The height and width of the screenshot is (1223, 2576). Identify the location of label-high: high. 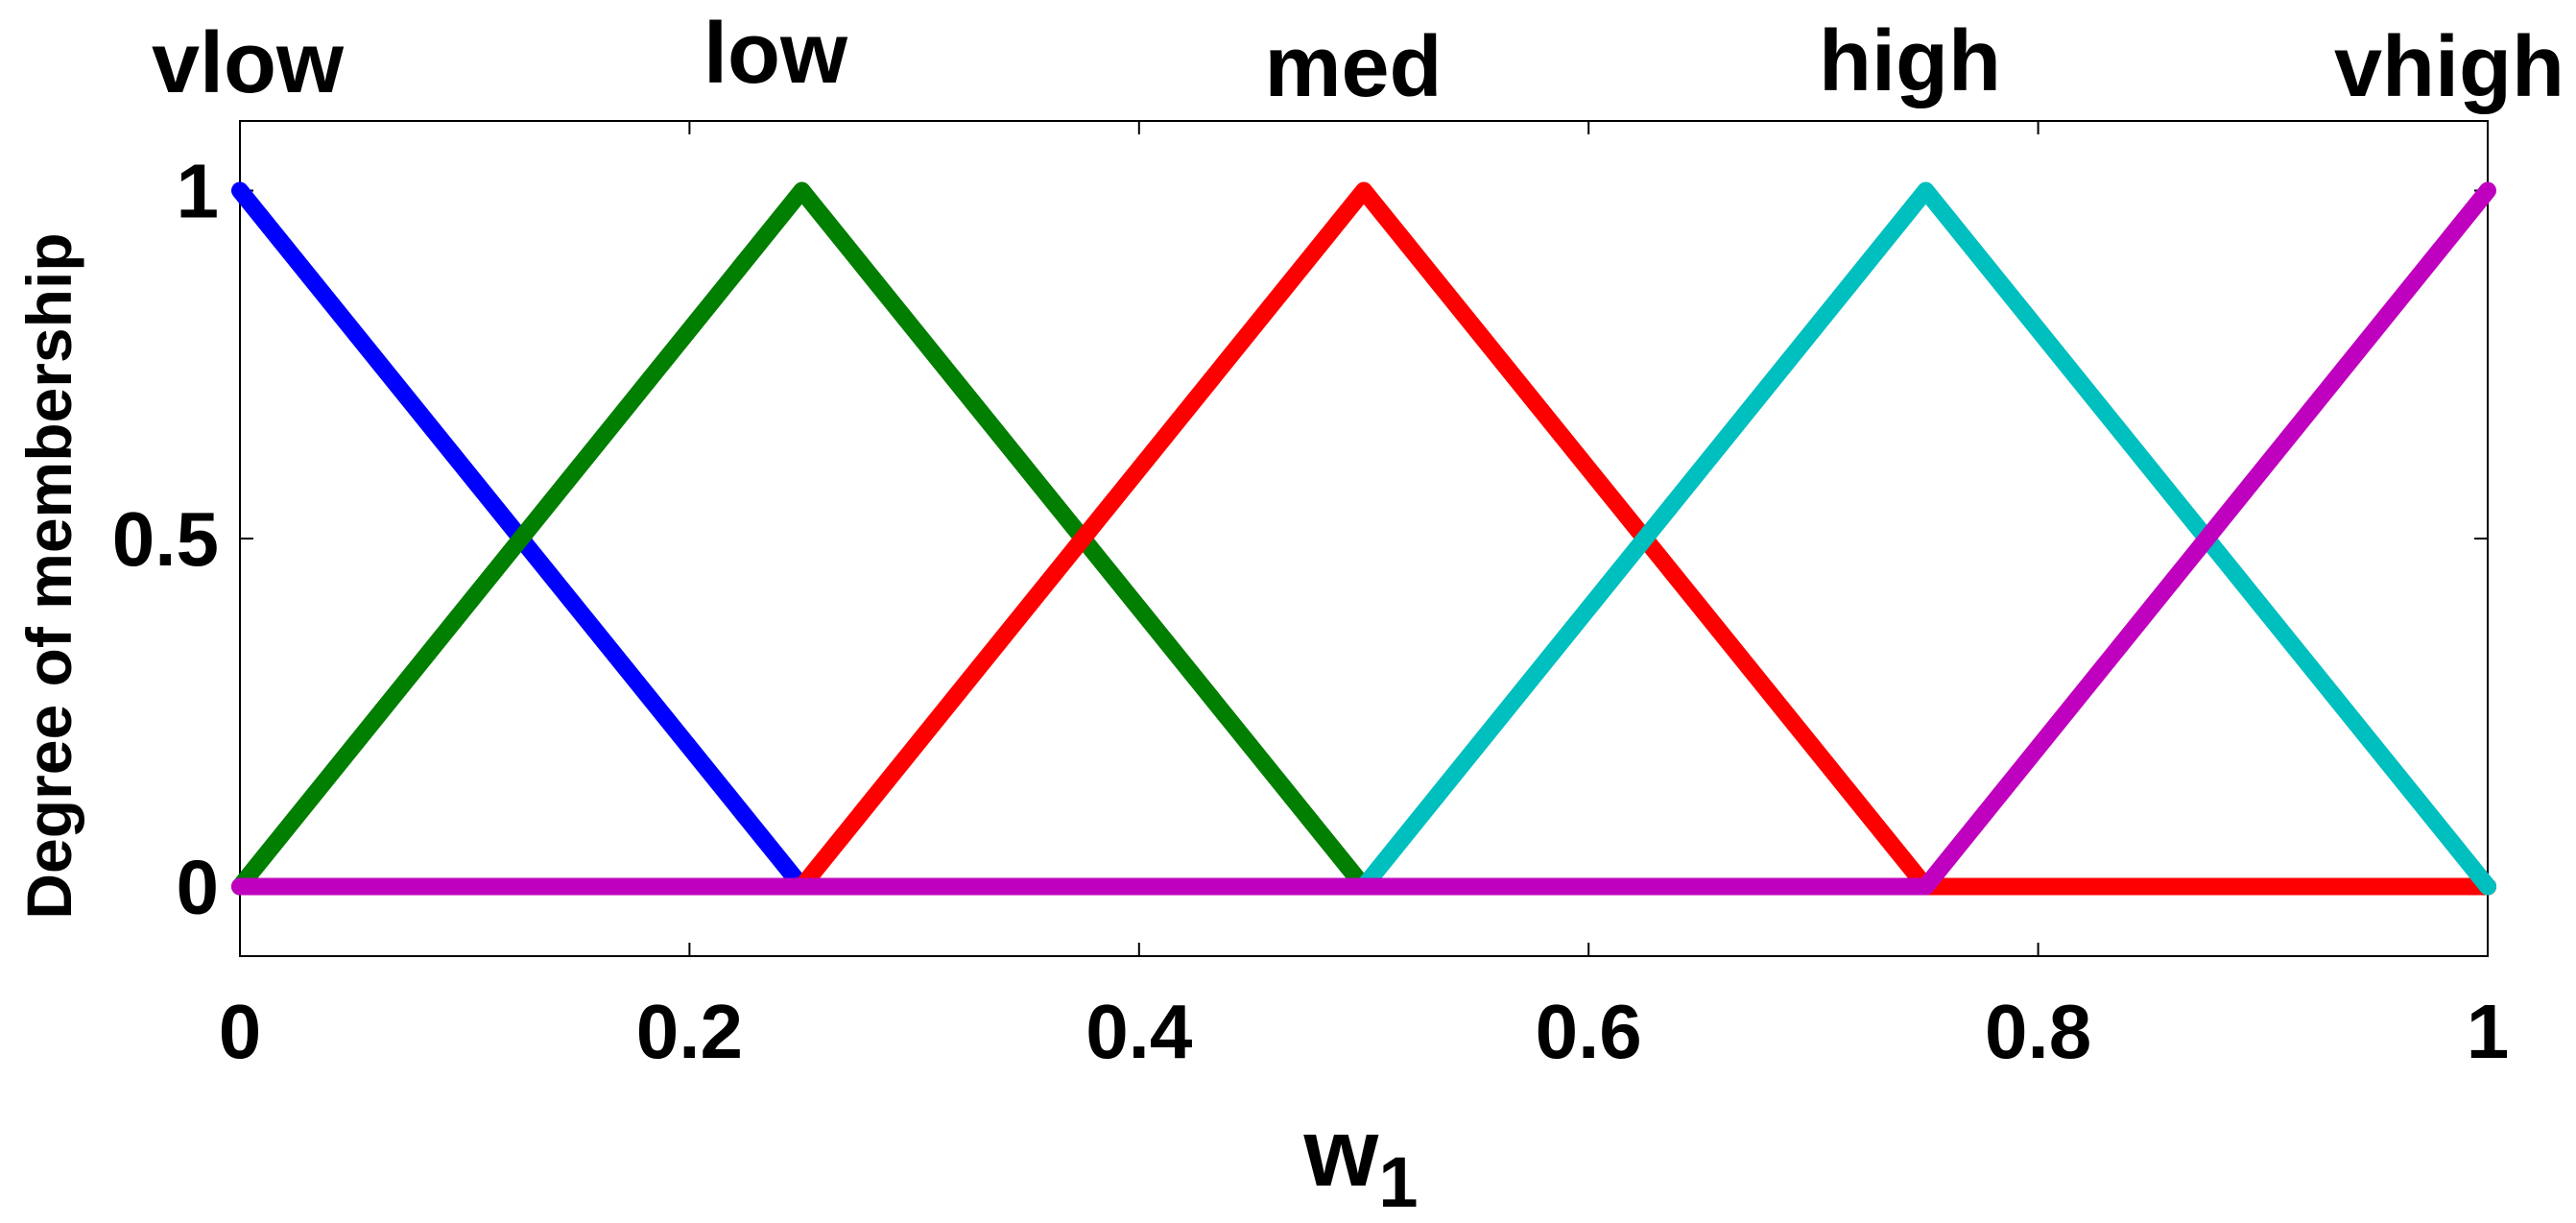
(1910, 61).